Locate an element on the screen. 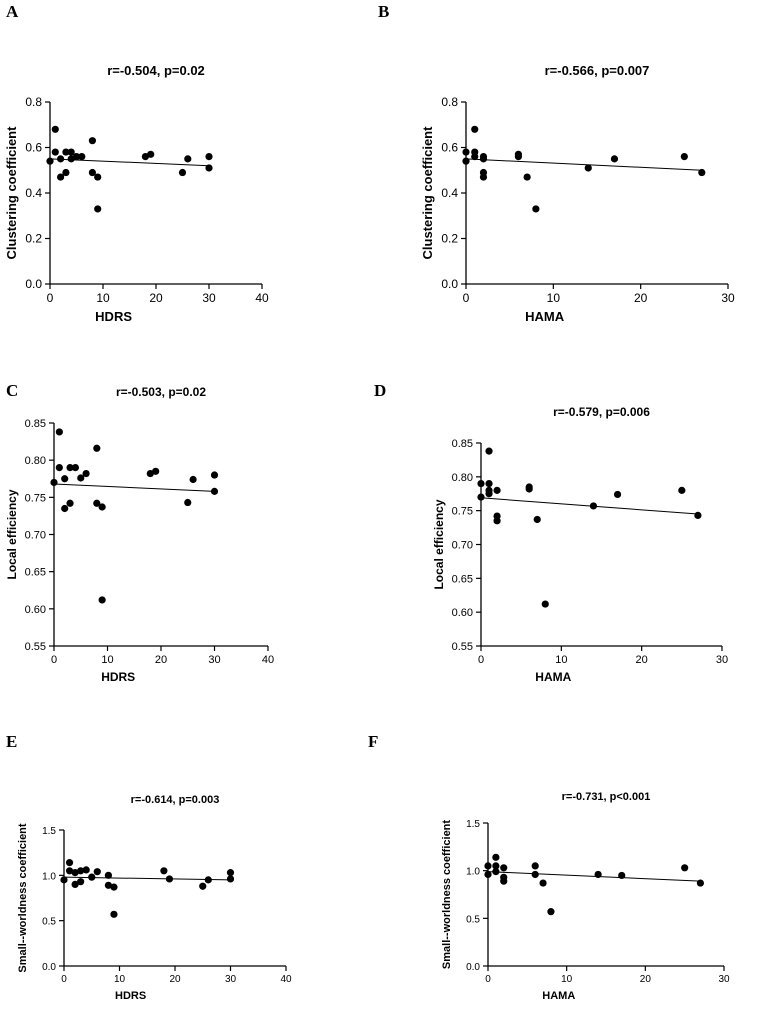 The height and width of the screenshot is (1017, 767). panel-letter-e: E is located at coordinates (12, 741).